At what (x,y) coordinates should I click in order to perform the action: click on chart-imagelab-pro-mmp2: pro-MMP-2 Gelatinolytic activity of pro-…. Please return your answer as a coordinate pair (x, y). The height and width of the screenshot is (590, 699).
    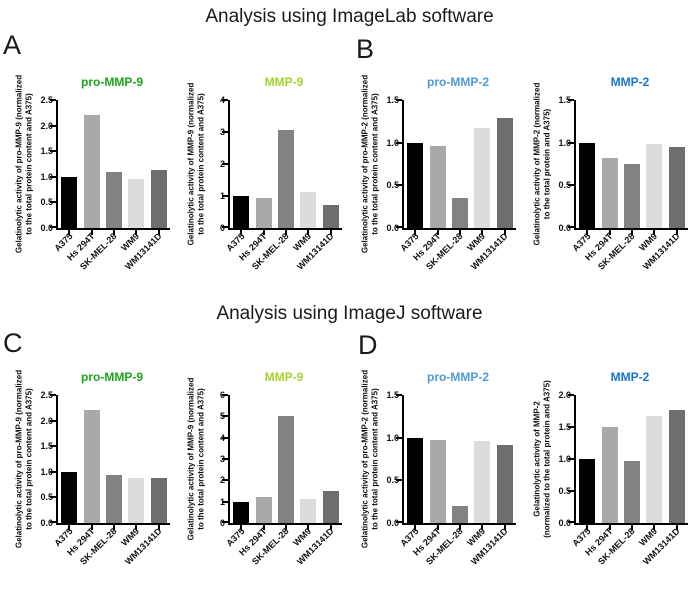
    Looking at the image, I should click on (438, 180).